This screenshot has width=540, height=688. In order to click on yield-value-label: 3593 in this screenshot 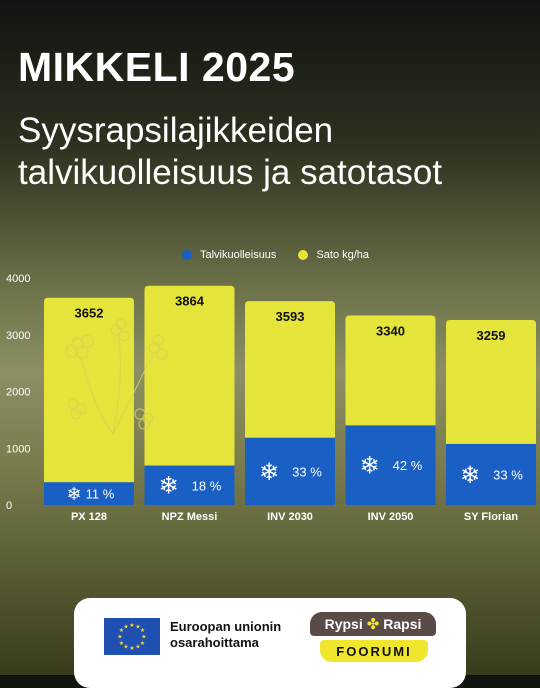, I will do `click(290, 316)`.